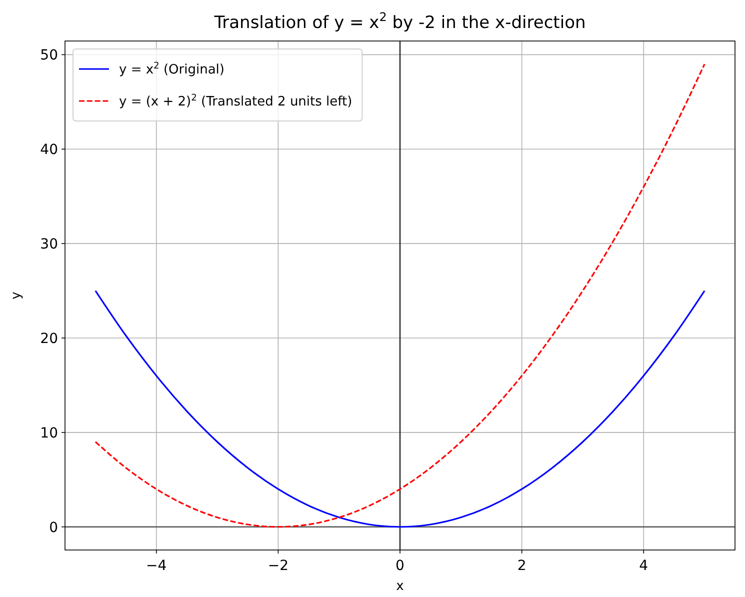 Image resolution: width=745 pixels, height=597 pixels. What do you see at coordinates (400, 566) in the screenshot?
I see `x-tick-label: 0` at bounding box center [400, 566].